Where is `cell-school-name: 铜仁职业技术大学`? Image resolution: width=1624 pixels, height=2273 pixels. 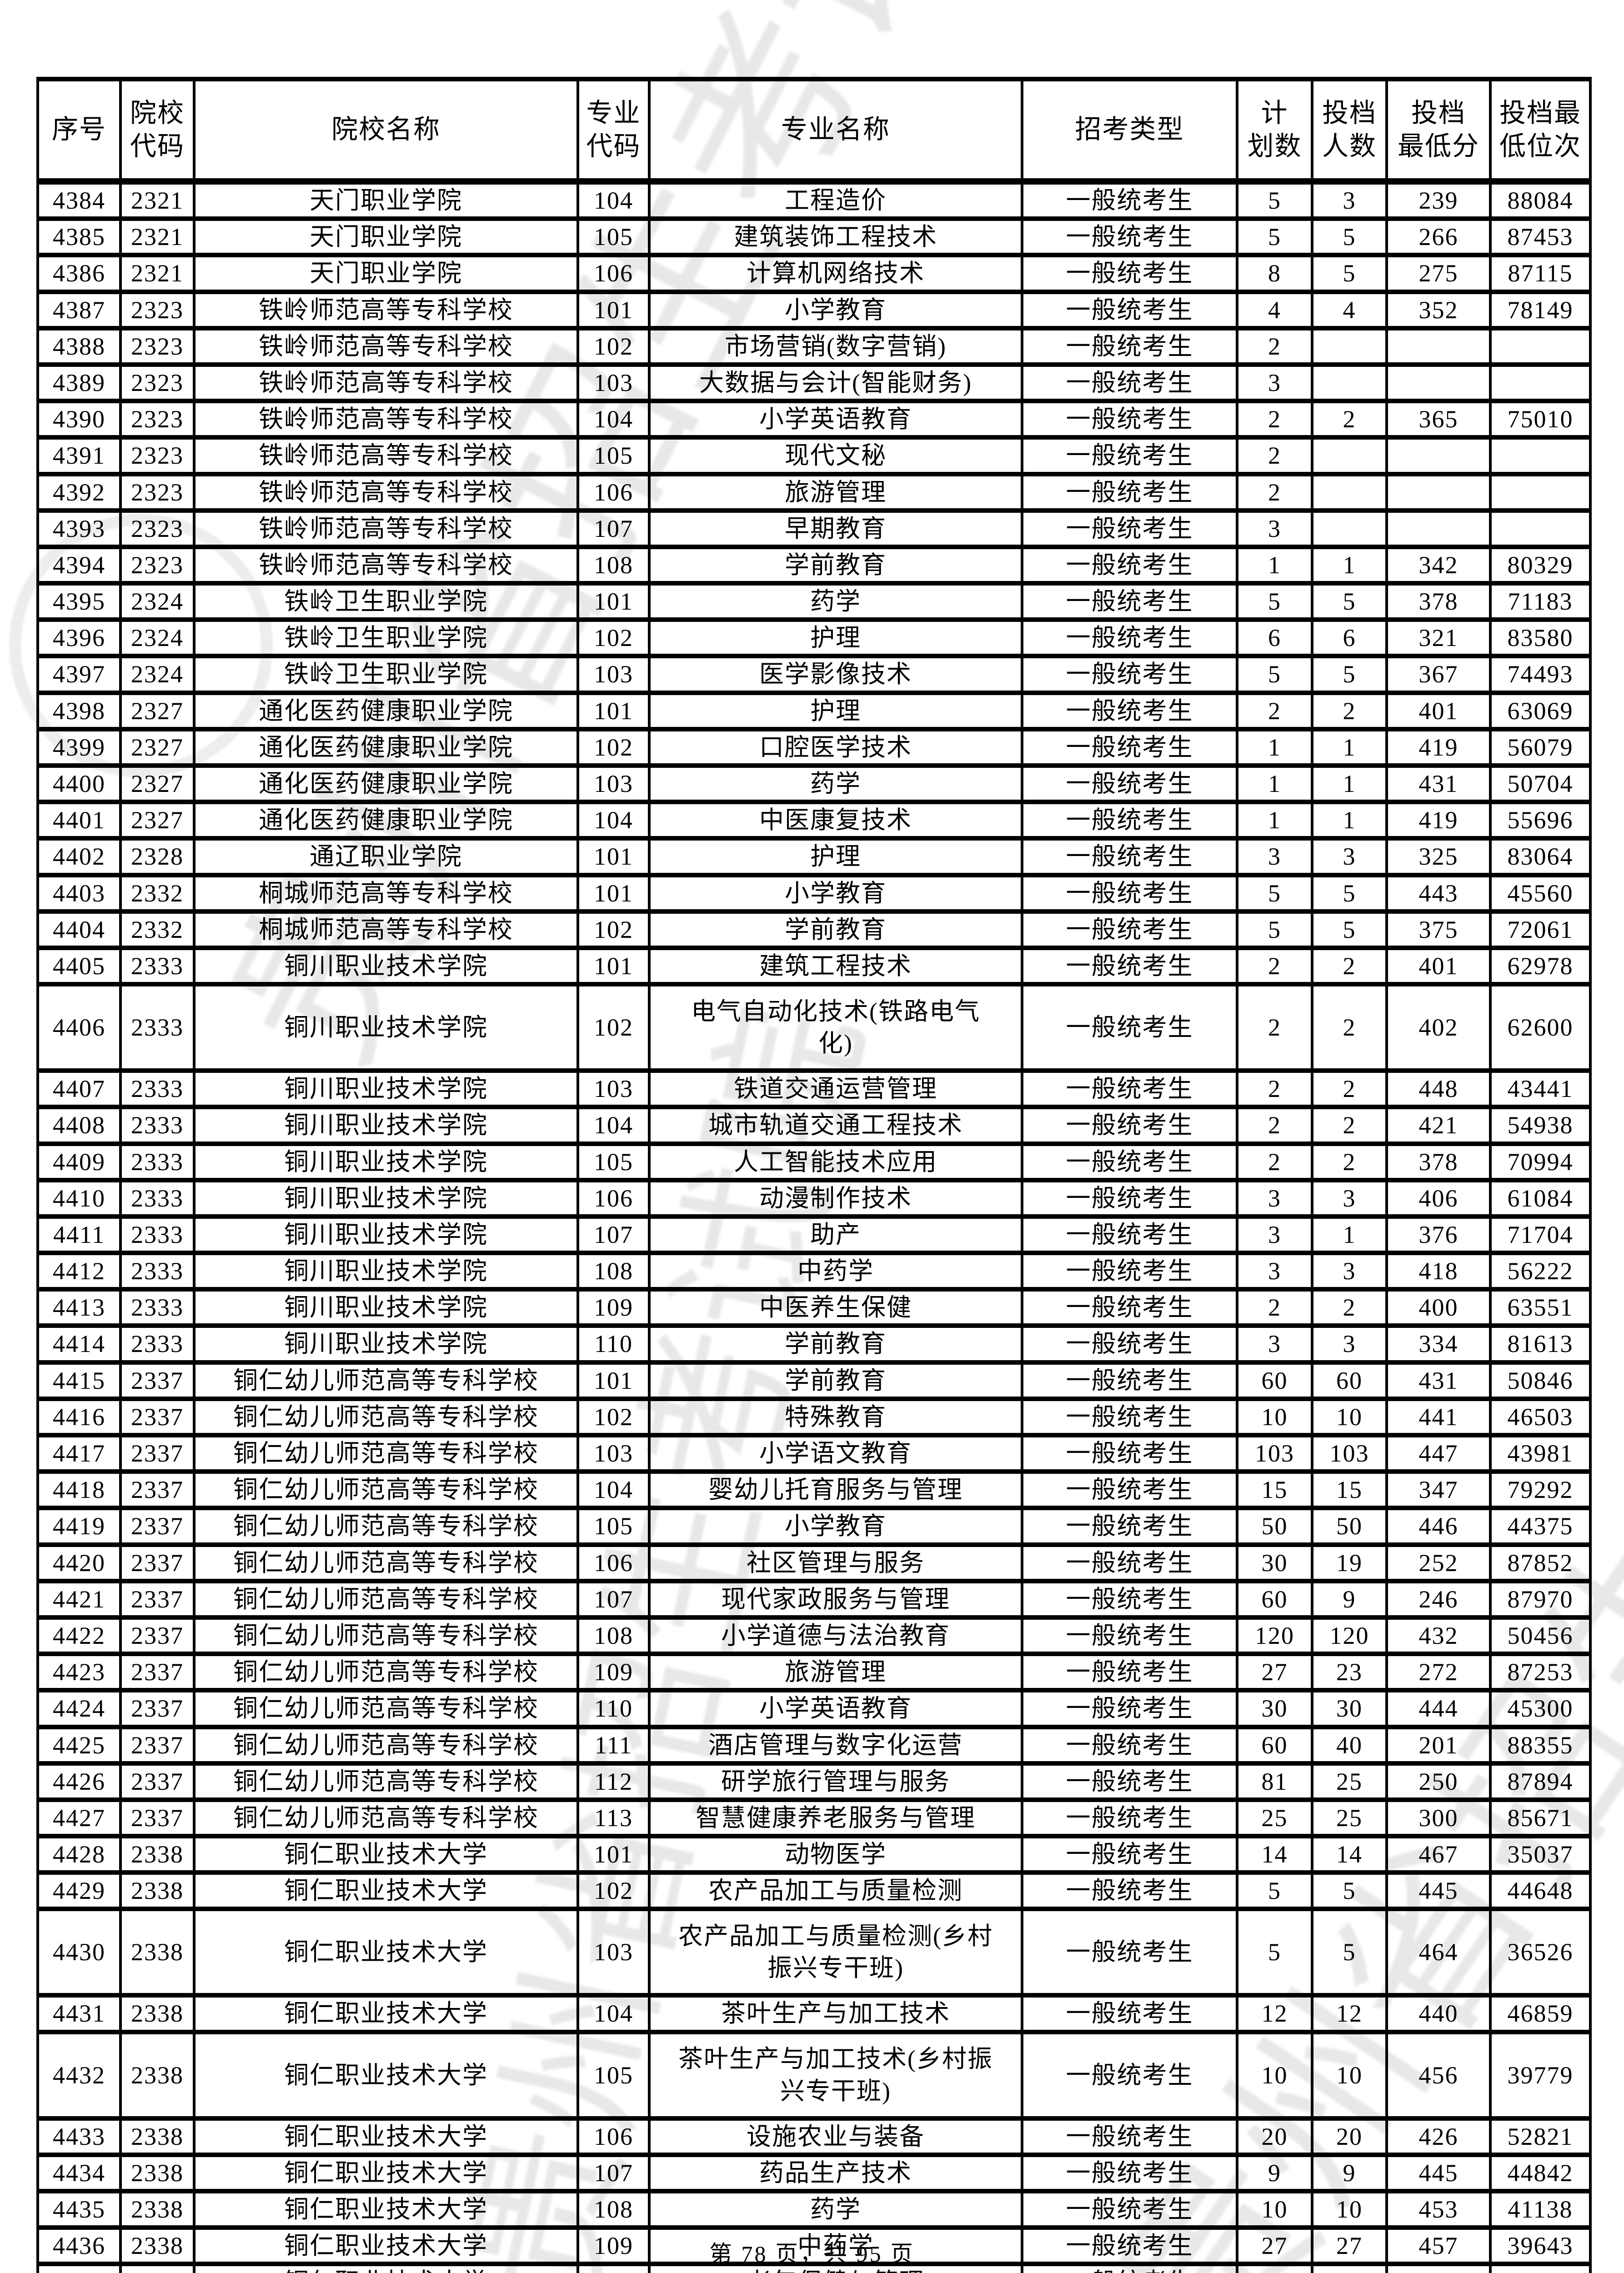 cell-school-name: 铜仁职业技术大学 is located at coordinates (386, 2267).